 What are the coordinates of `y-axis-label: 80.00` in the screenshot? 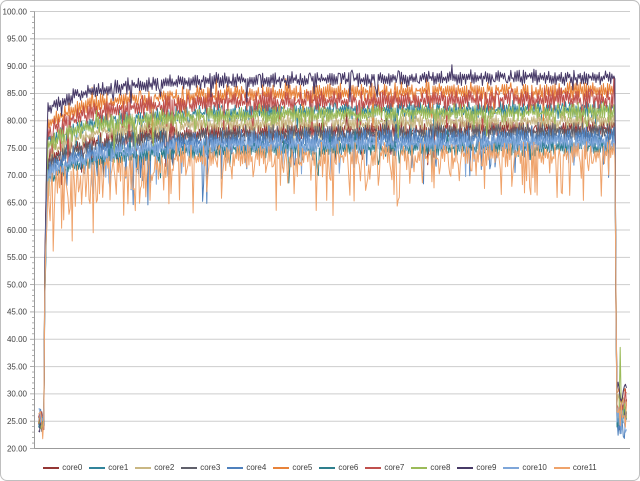 It's located at (17, 121).